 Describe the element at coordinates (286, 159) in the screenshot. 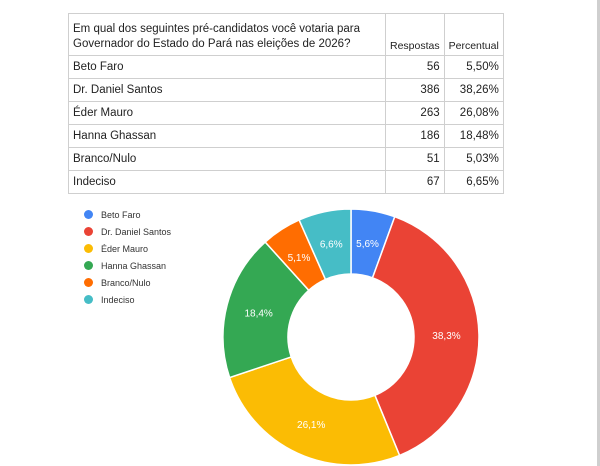

I see `table-row: Branco/Nulo 51 5,03%` at that location.